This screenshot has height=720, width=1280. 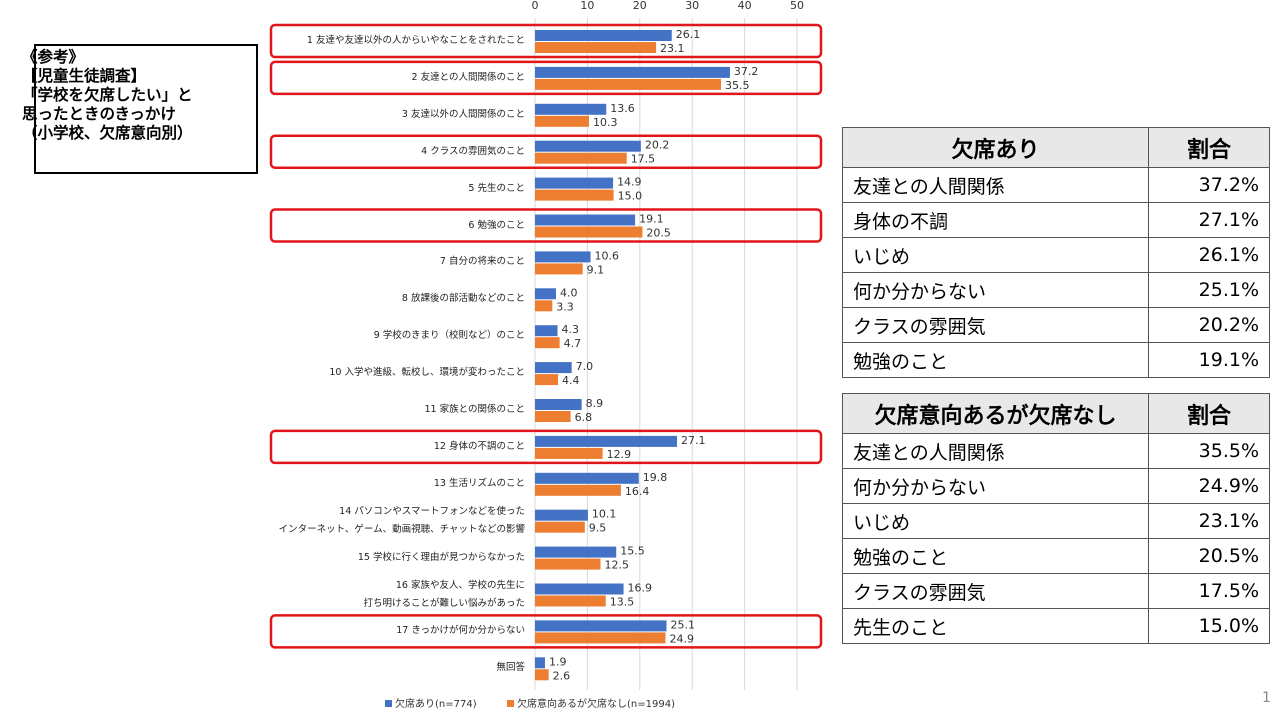 What do you see at coordinates (658, 233) in the screenshot?
I see `value-label: 20.5` at bounding box center [658, 233].